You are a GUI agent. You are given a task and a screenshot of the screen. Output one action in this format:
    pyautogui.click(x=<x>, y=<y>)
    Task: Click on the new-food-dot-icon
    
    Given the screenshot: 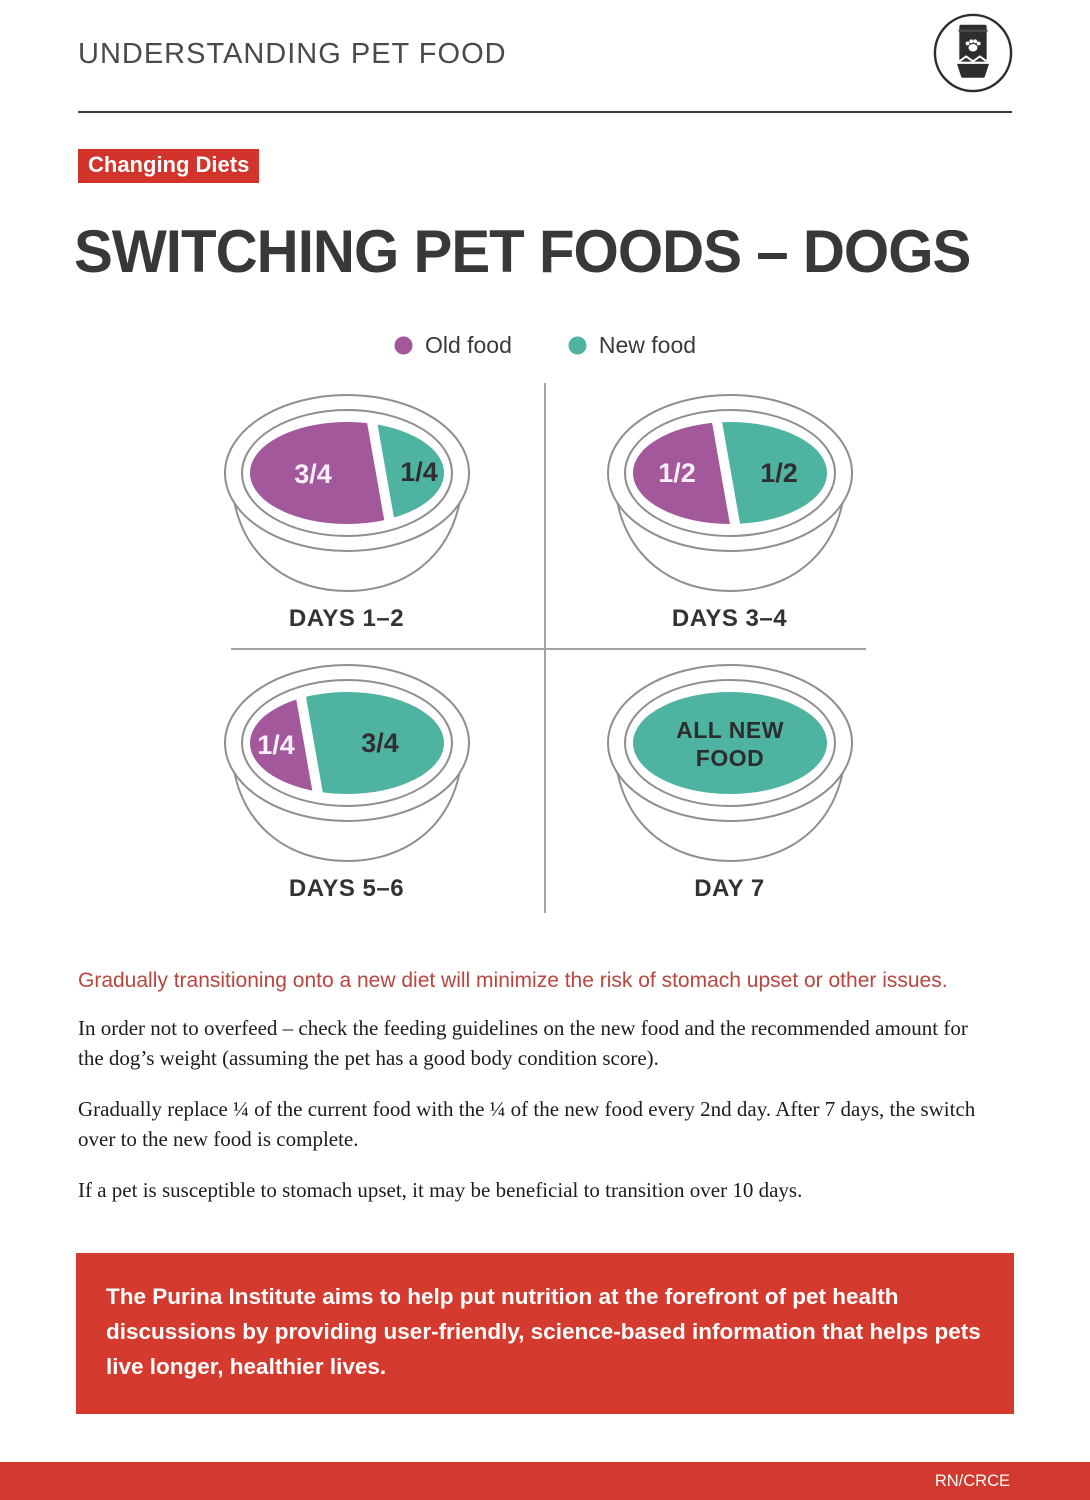 What is the action you would take?
    pyautogui.click(x=577, y=345)
    